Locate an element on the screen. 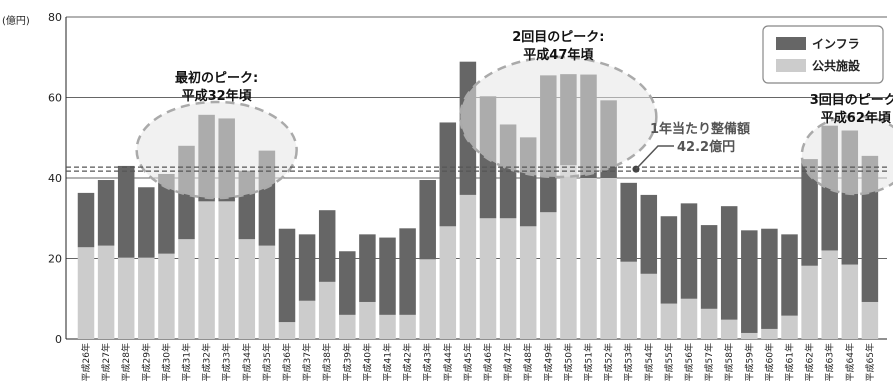 Image resolution: width=893 pixels, height=388 pixels. x-tick-label: 平成42年 is located at coordinates (408, 362).